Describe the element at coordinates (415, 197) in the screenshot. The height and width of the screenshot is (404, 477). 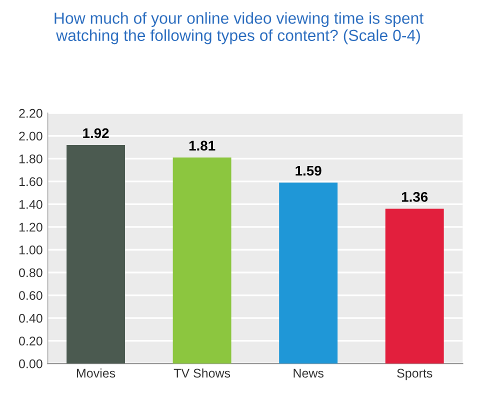
I see `data-label: 1.36` at that location.